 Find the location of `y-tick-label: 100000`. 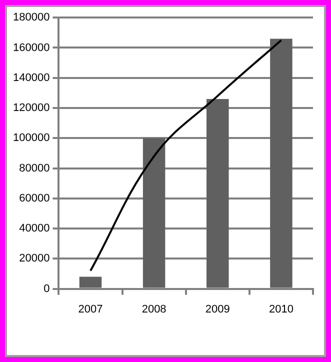

y-tick-label: 100000 is located at coordinates (31, 138).